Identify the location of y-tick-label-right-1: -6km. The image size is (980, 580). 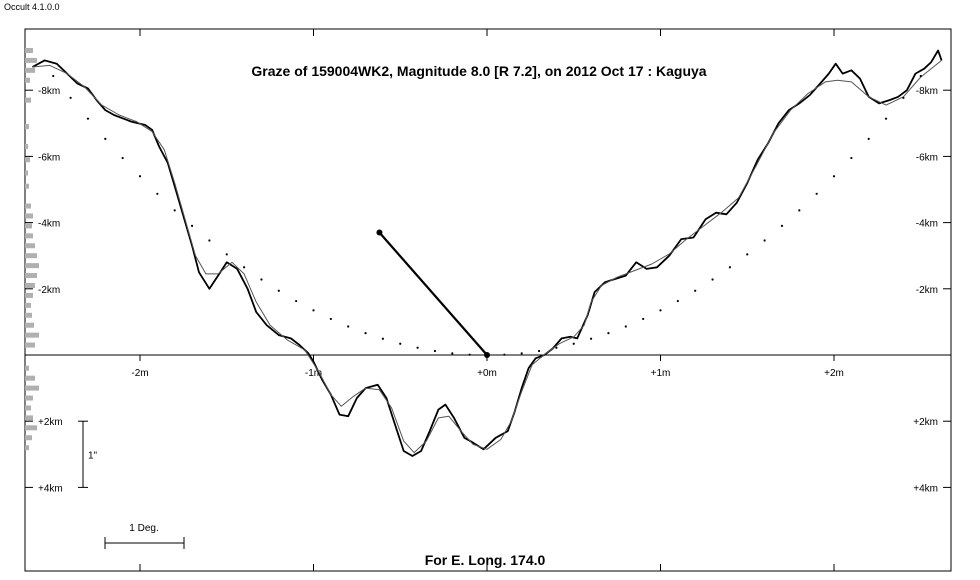
(927, 157).